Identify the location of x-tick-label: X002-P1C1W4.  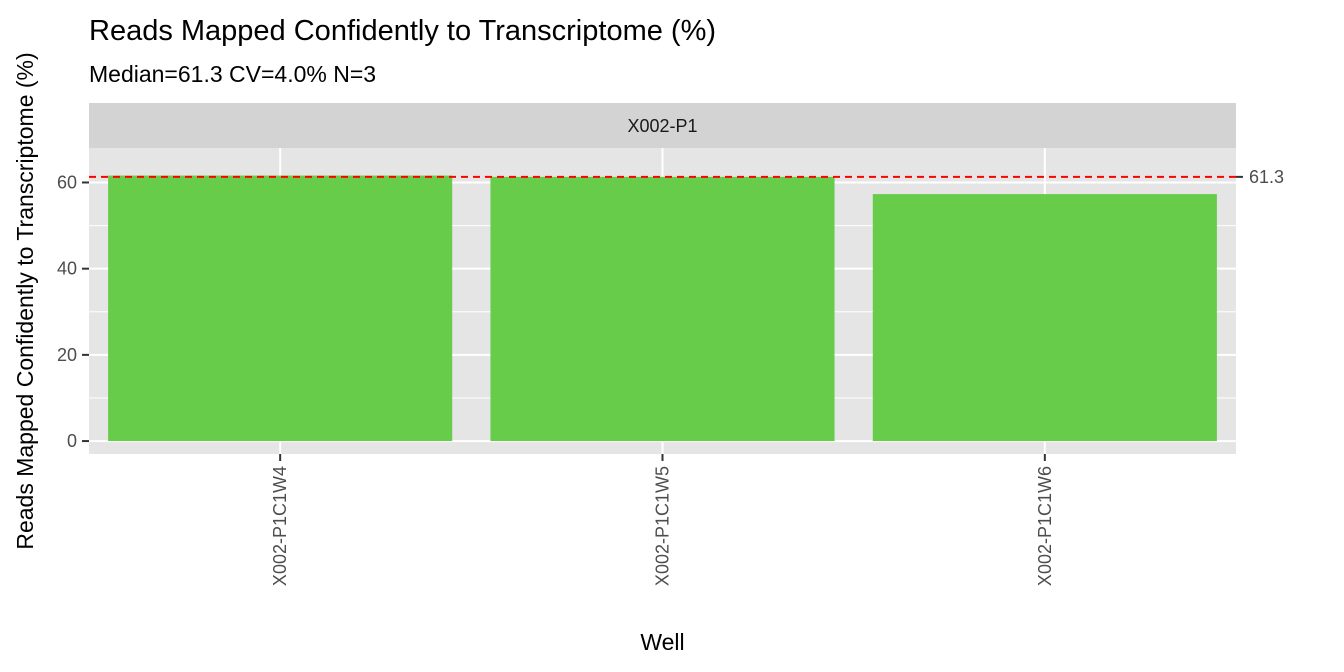
(280, 526).